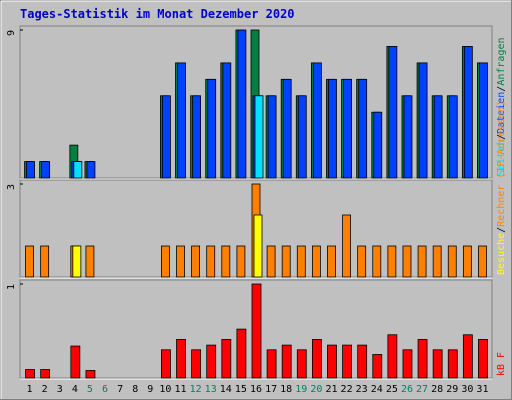 The width and height of the screenshot is (512, 400). Describe the element at coordinates (45, 389) in the screenshot. I see `x-tick-label: 2` at that location.